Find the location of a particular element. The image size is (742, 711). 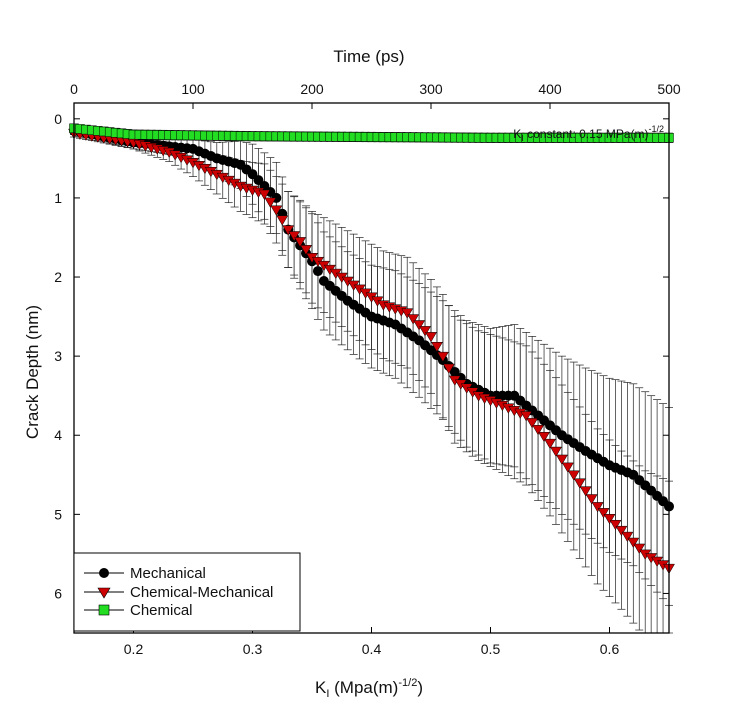

y-tick-label: 3 is located at coordinates (58, 356).